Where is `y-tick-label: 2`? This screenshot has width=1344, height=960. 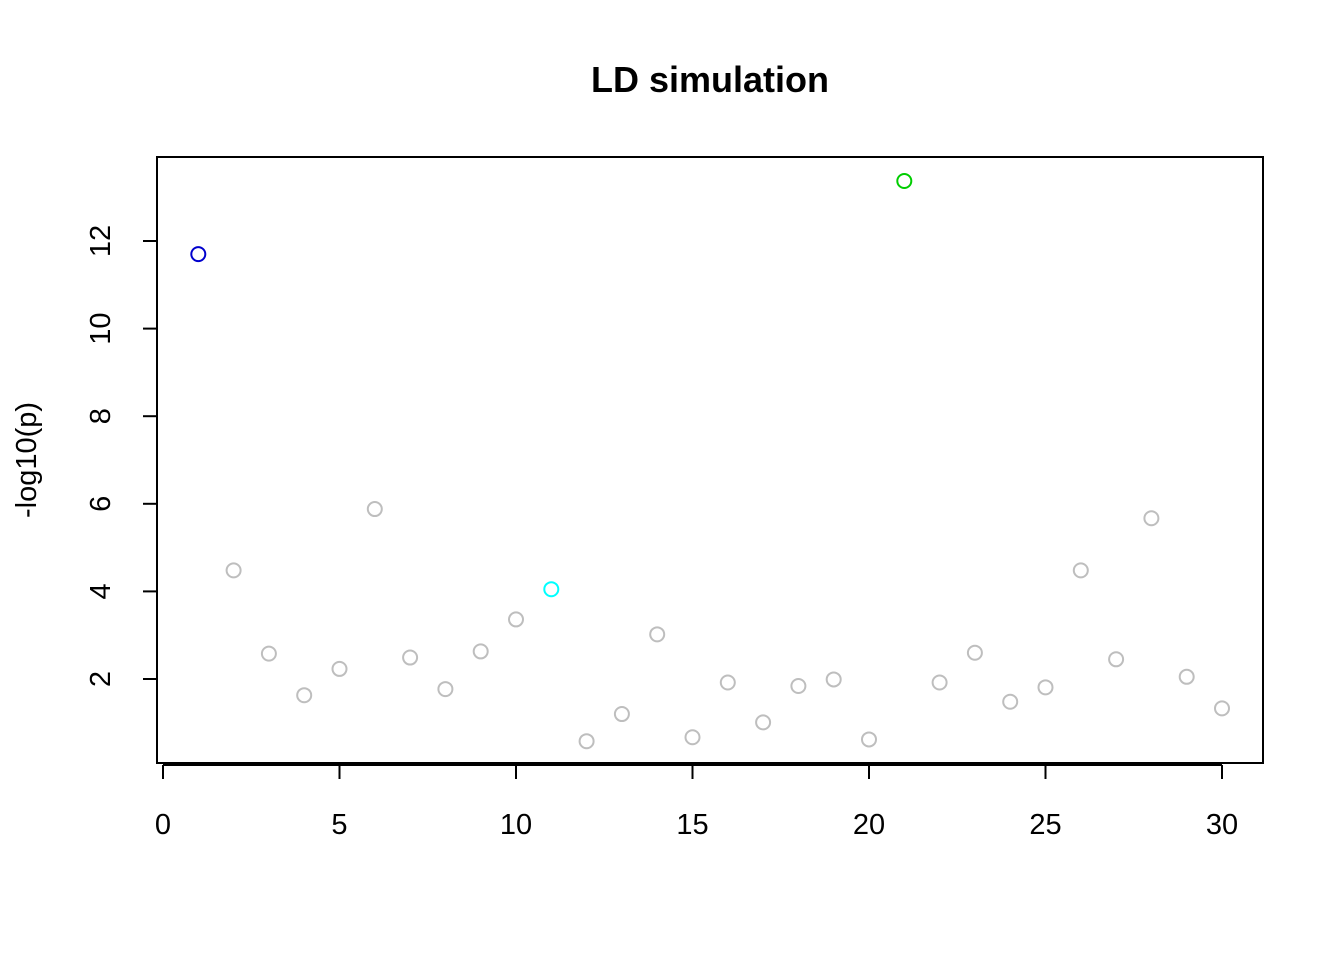
y-tick-label: 2 is located at coordinates (101, 679).